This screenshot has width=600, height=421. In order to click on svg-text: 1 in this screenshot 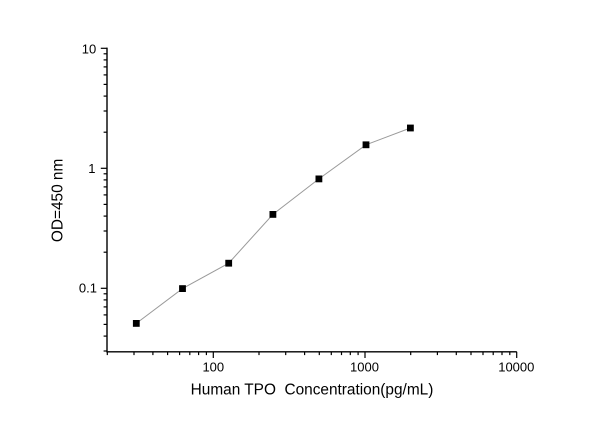, I will do `click(91, 168)`.